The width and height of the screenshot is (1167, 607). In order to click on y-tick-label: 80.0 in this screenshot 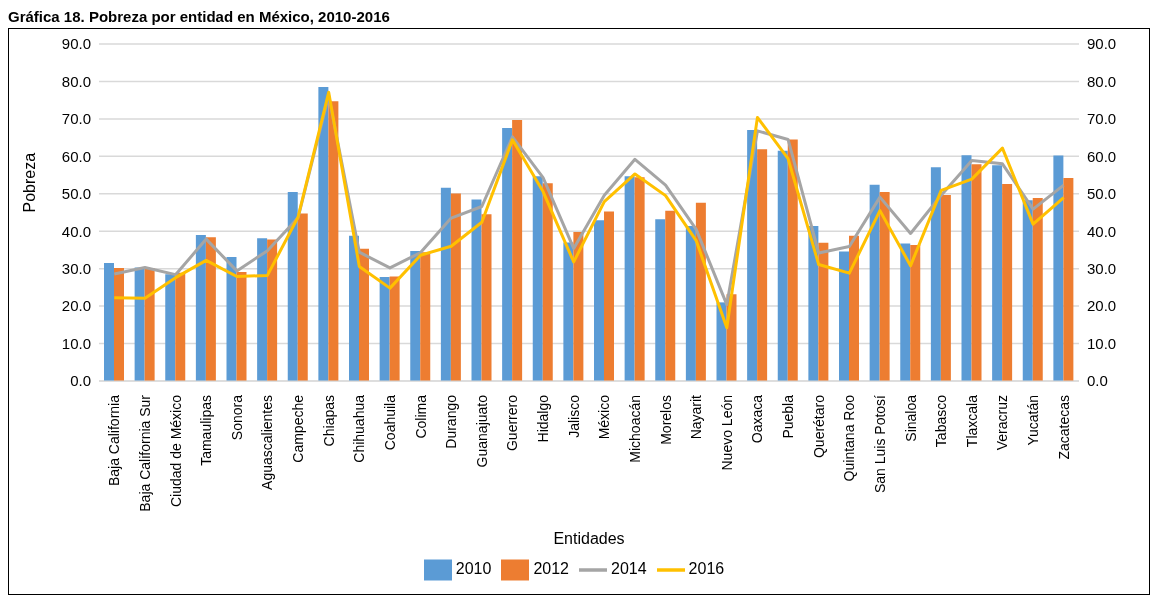, I will do `click(76, 81)`.